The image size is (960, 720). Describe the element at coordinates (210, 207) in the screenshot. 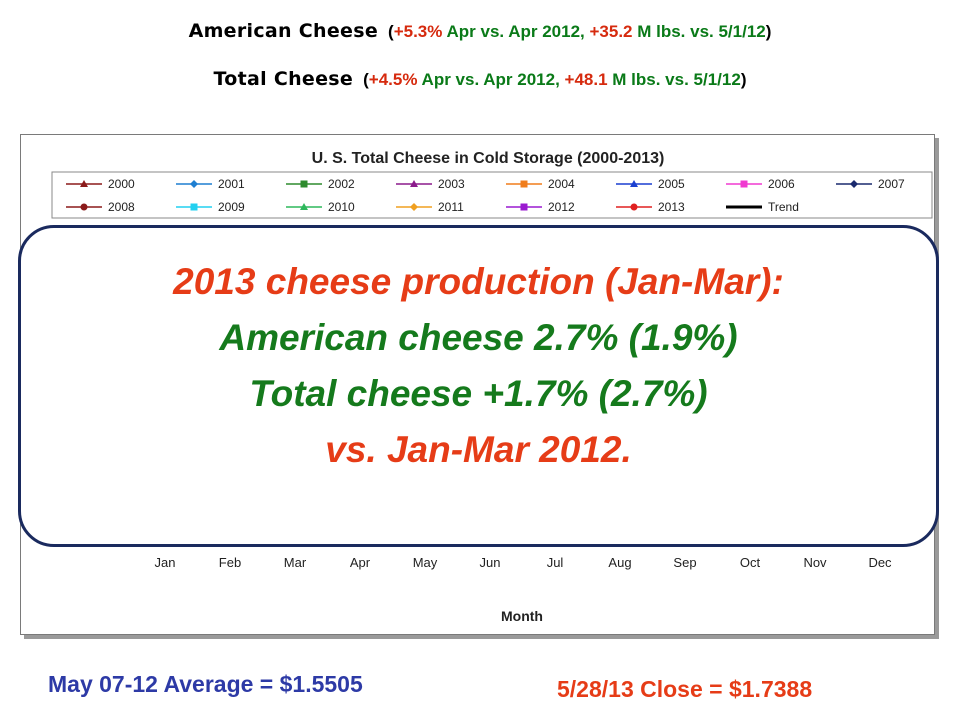

I see `legend-item-2009: 2009` at that location.